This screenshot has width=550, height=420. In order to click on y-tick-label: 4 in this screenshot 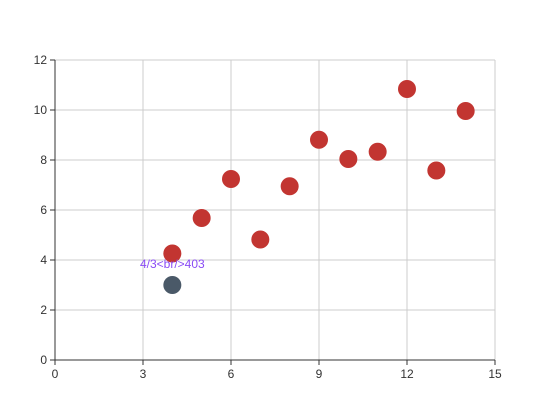, I will do `click(43, 260)`.